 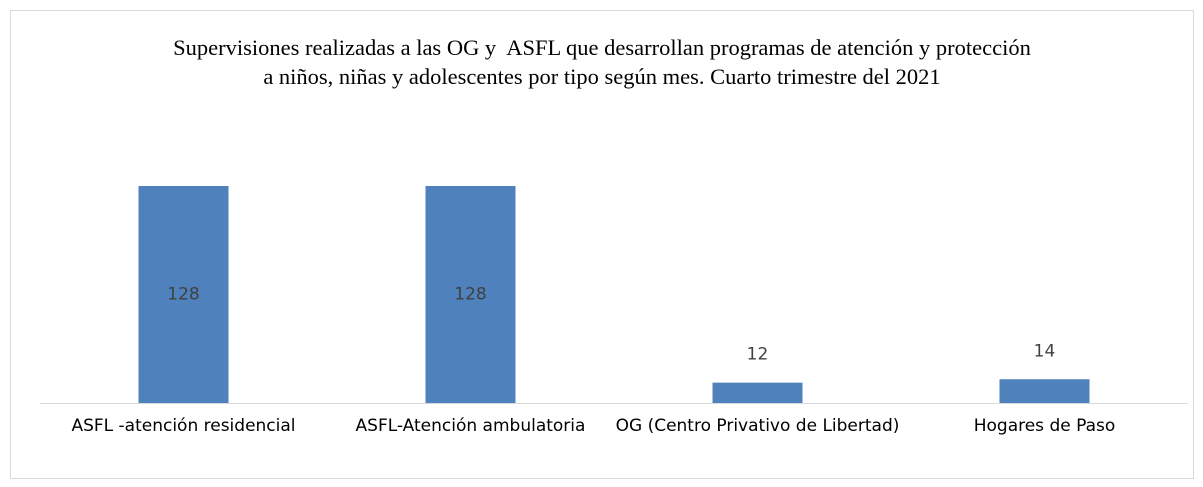 I want to click on x-tick-label: OG (Centro Privativo de Libertad), so click(x=757, y=426).